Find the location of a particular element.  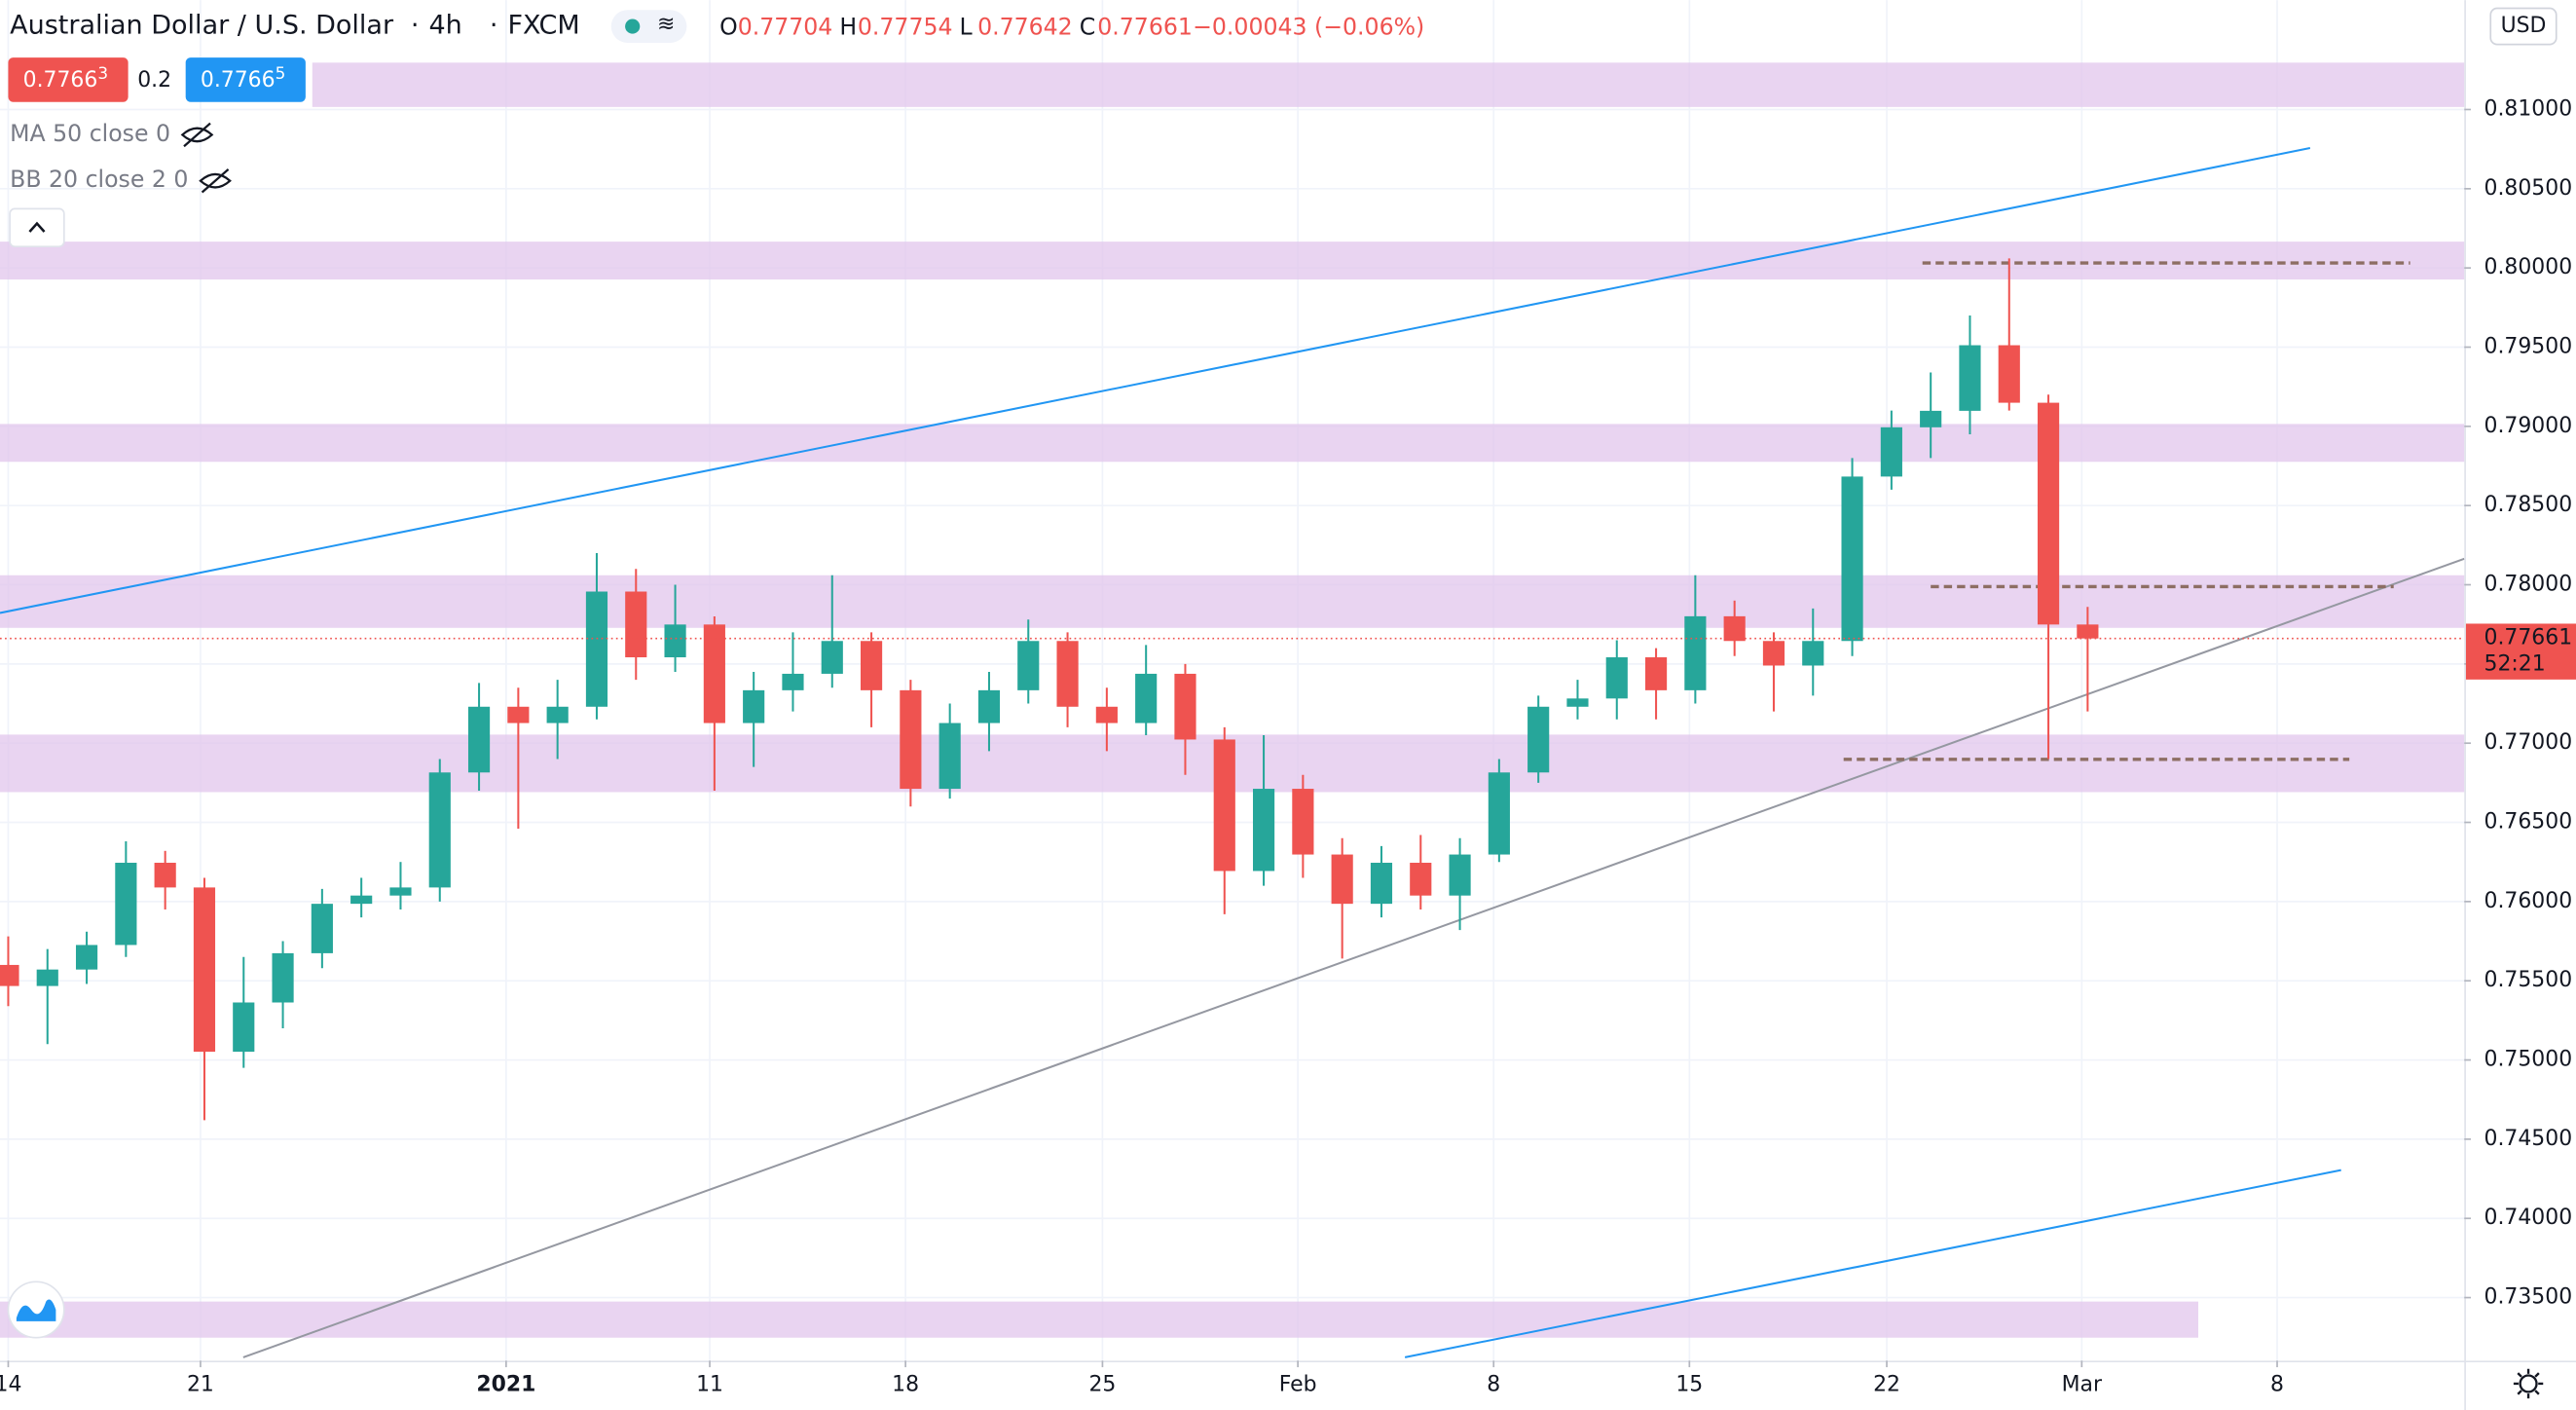

x-tick-label: 2021 is located at coordinates (505, 1385).